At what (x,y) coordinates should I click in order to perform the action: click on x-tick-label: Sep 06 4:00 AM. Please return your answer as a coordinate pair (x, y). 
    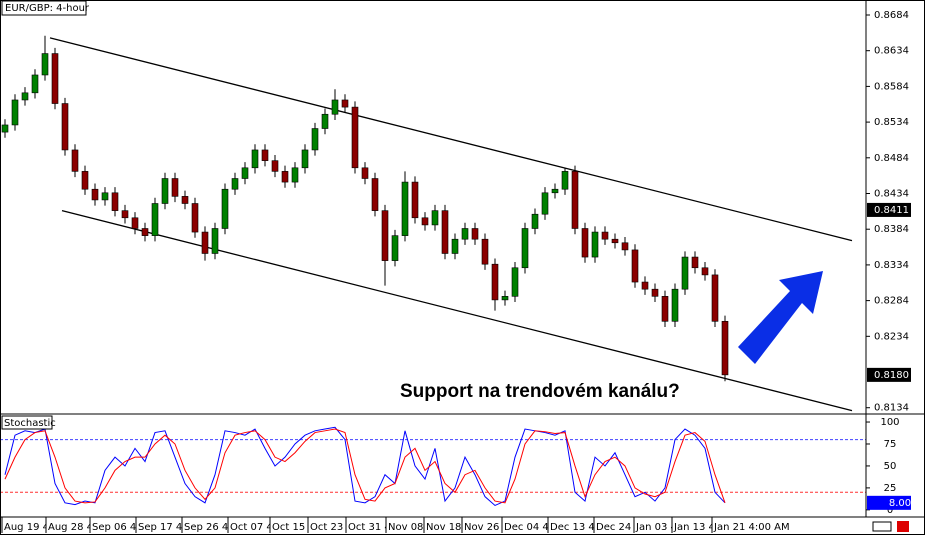
    Looking at the image, I should click on (131, 527).